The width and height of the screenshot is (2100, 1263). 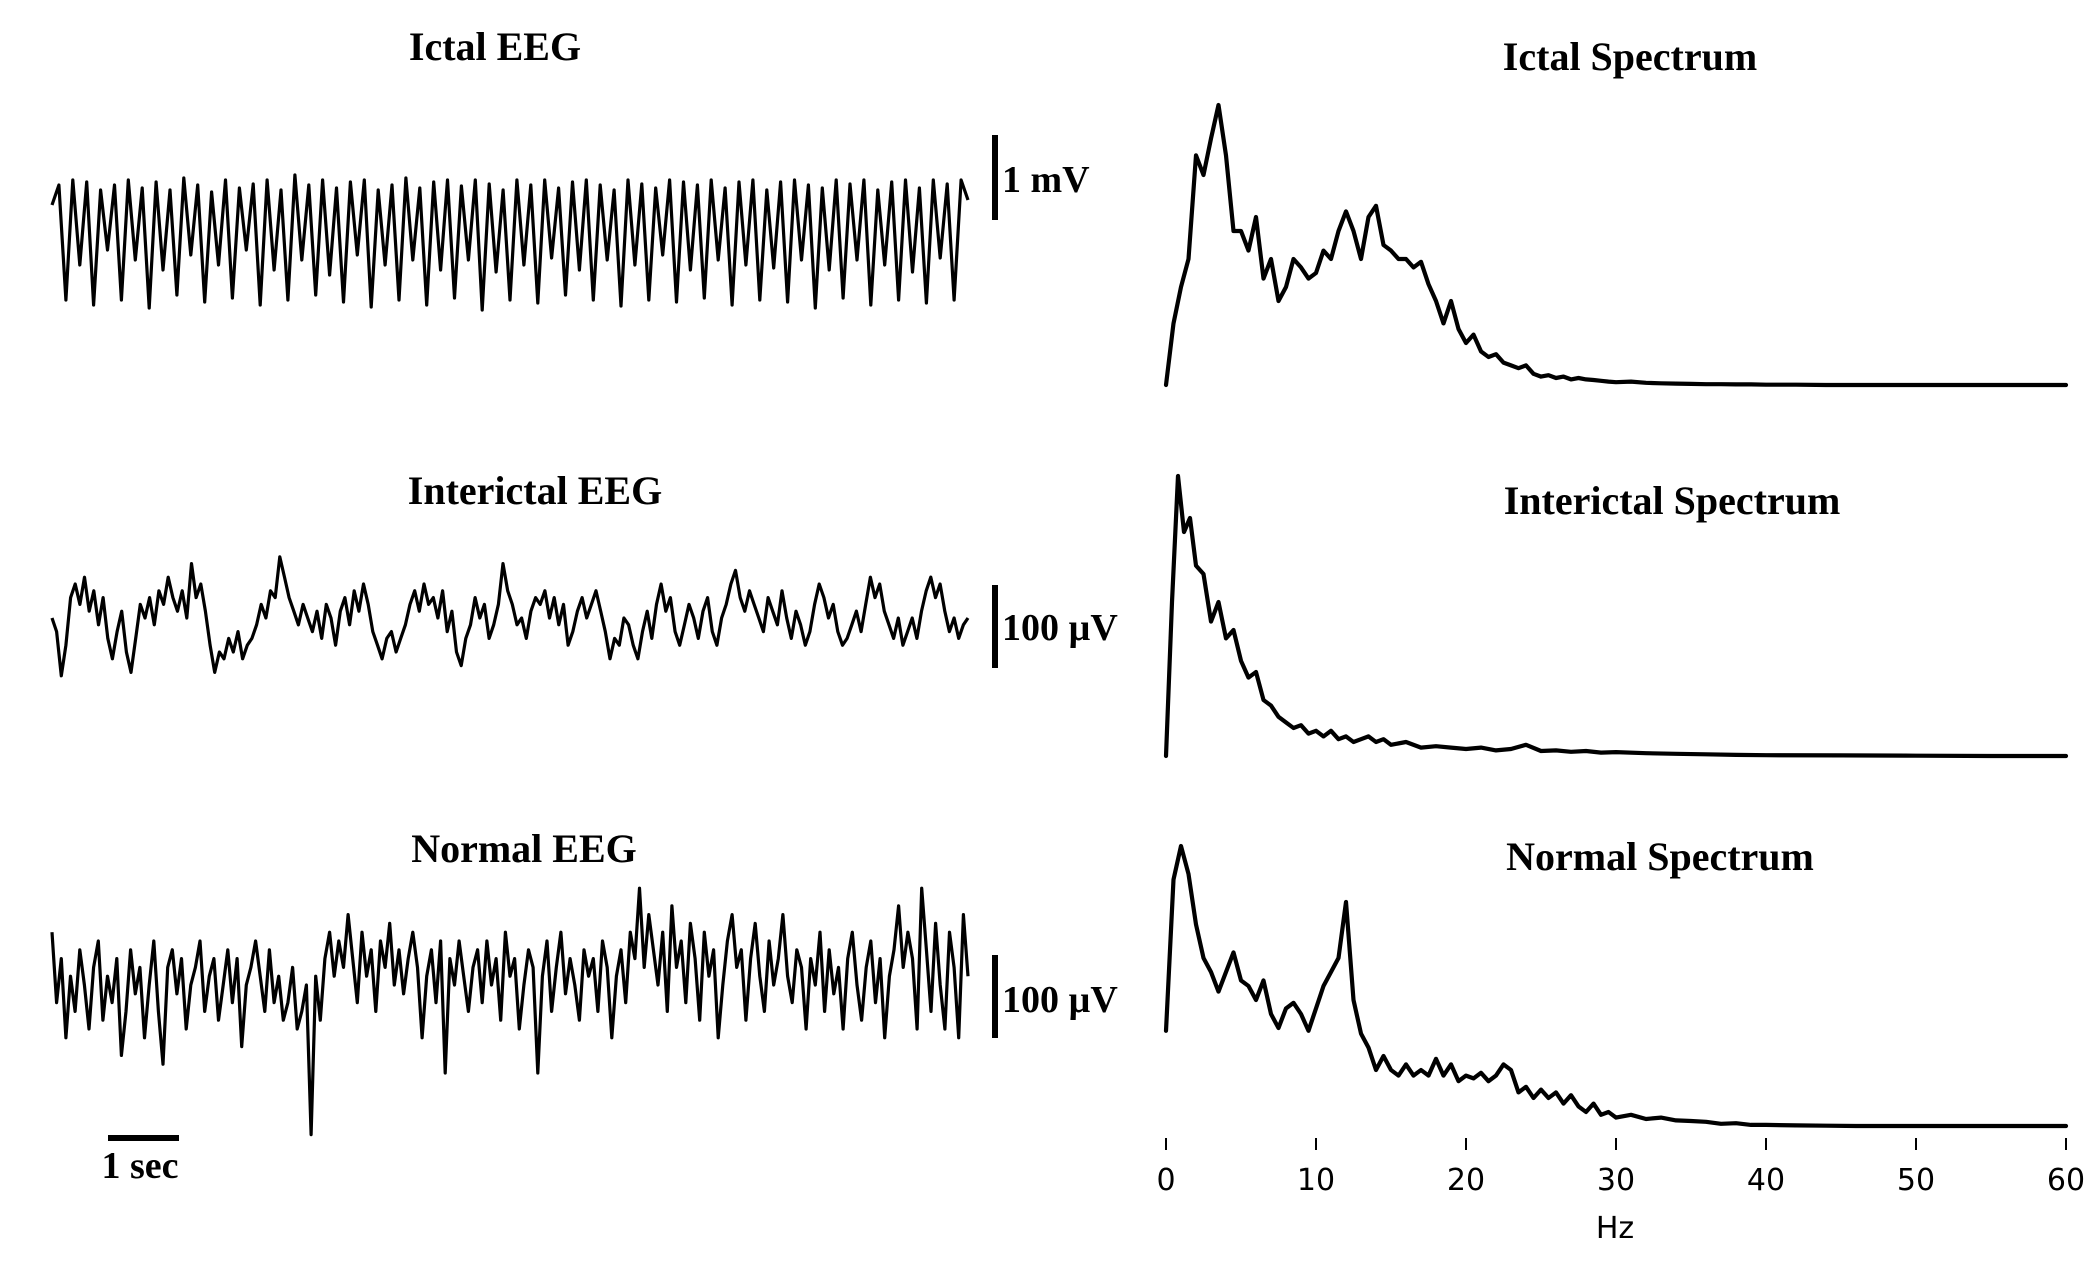 I want to click on ictal-spectrum-curve, so click(x=1616, y=245).